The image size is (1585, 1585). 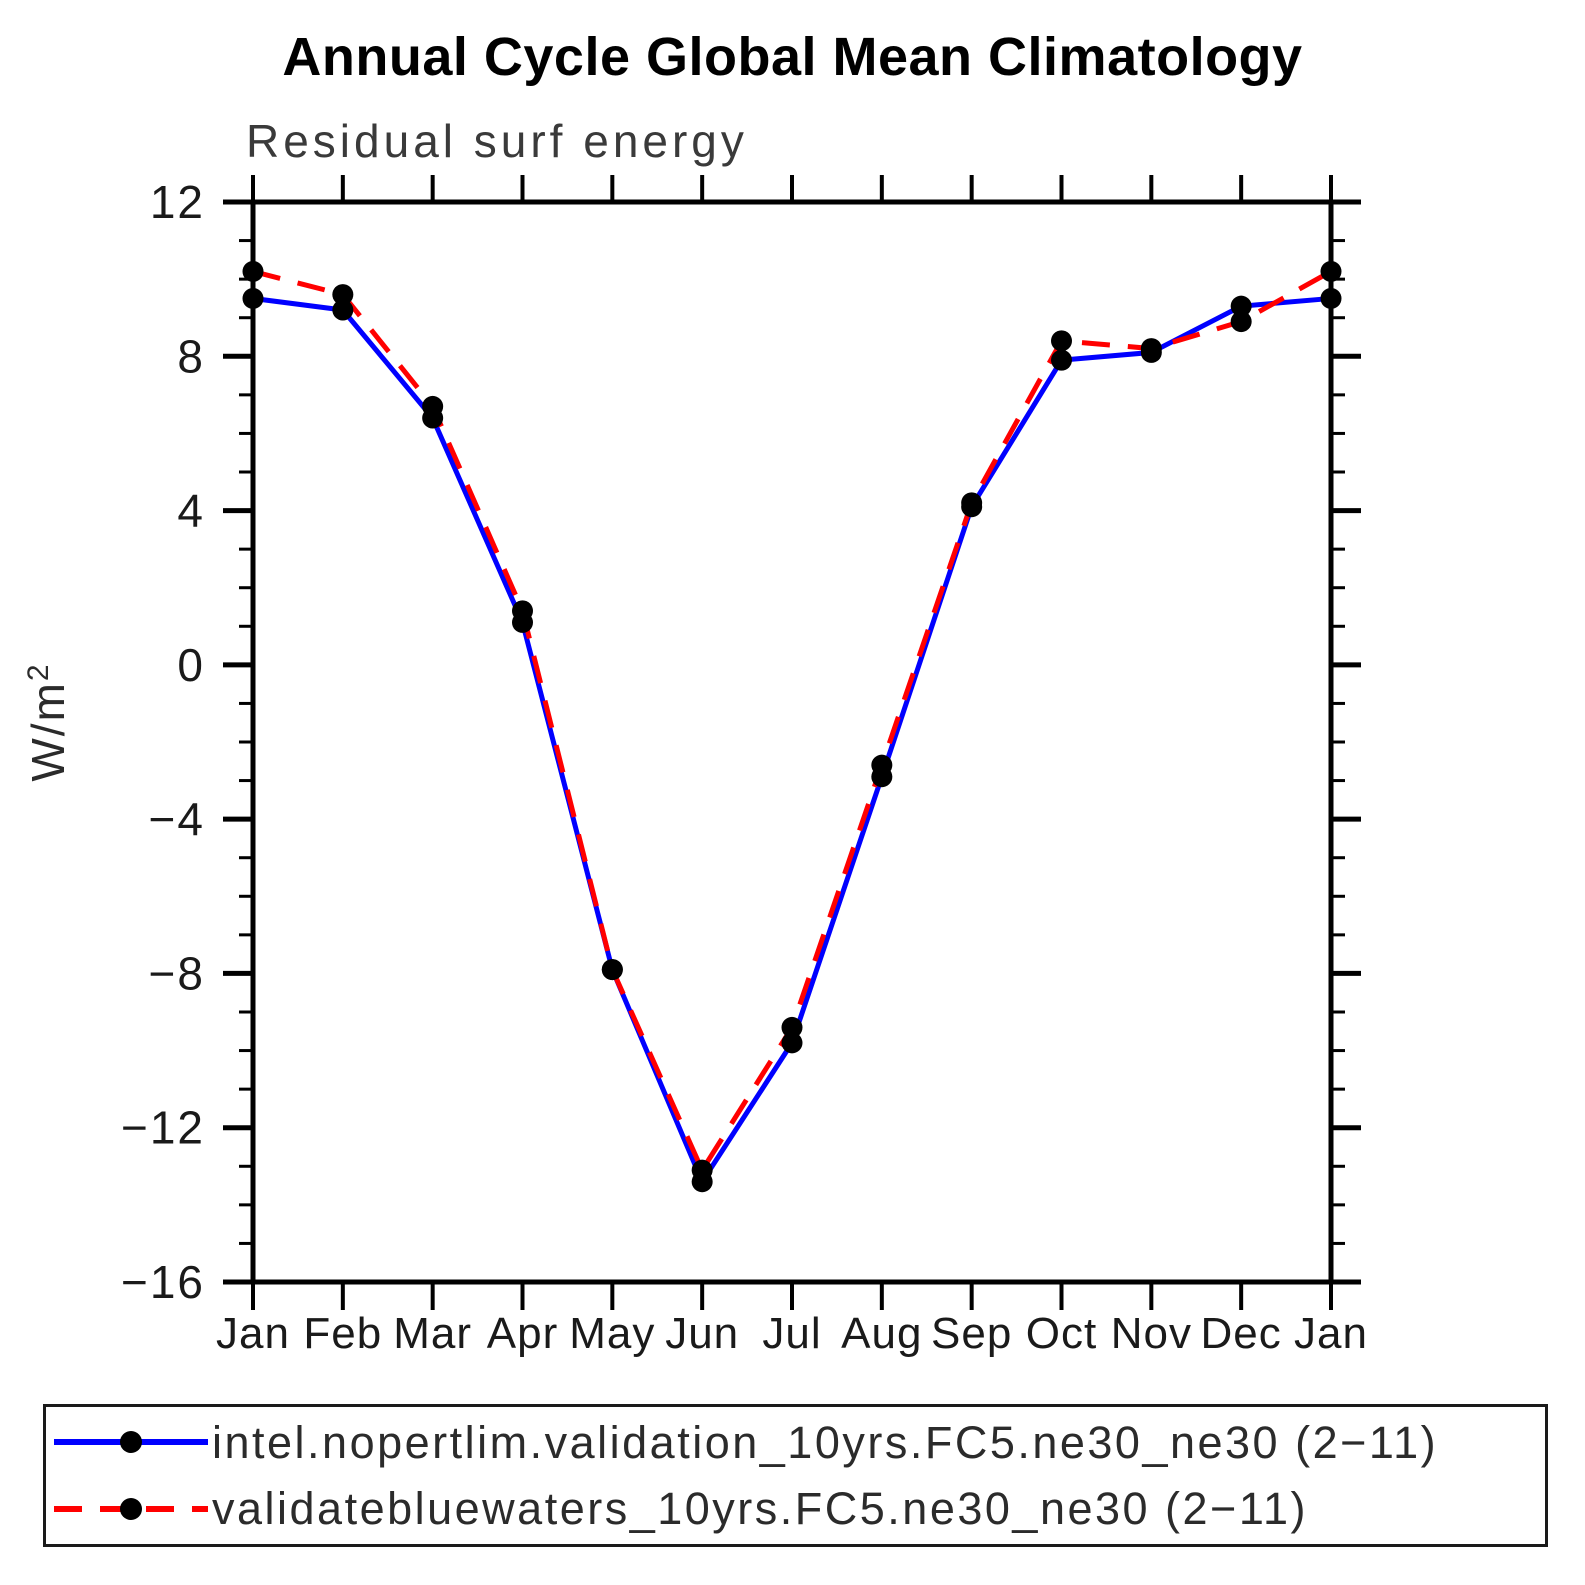 I want to click on y-tick-labels: −16 −12 −8 −4 0 4 8 12, so click(x=163, y=742).